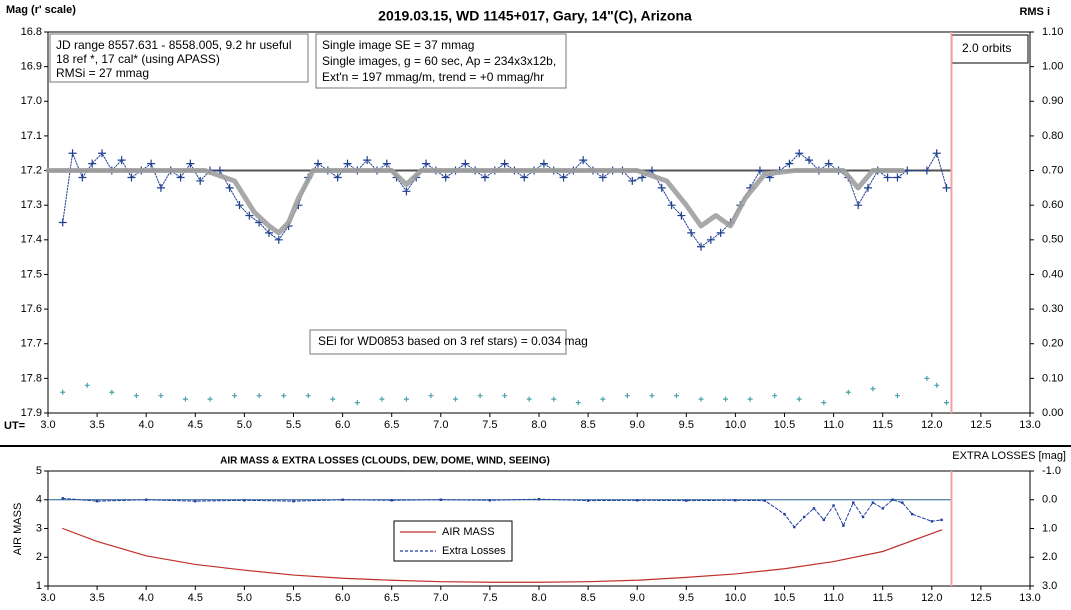 The image size is (1071, 610). I want to click on x-tick-label: 12.5, so click(980, 425).